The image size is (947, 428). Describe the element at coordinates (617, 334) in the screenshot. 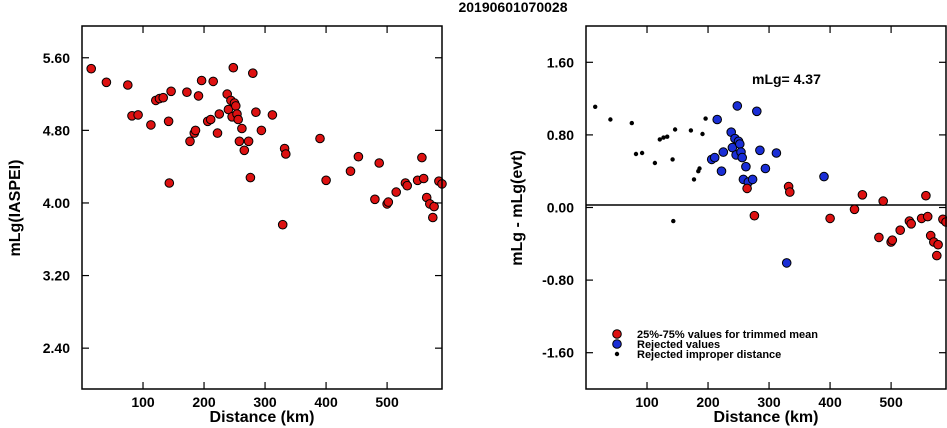

I see `legend-red-marker` at that location.